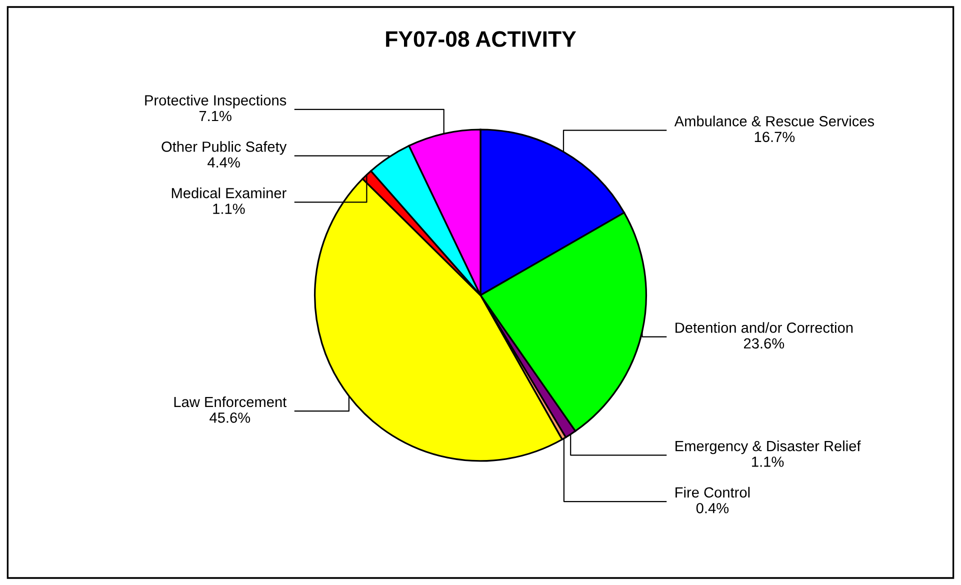  I want to click on slice-label: Emergency & Disaster Relief, so click(768, 447).